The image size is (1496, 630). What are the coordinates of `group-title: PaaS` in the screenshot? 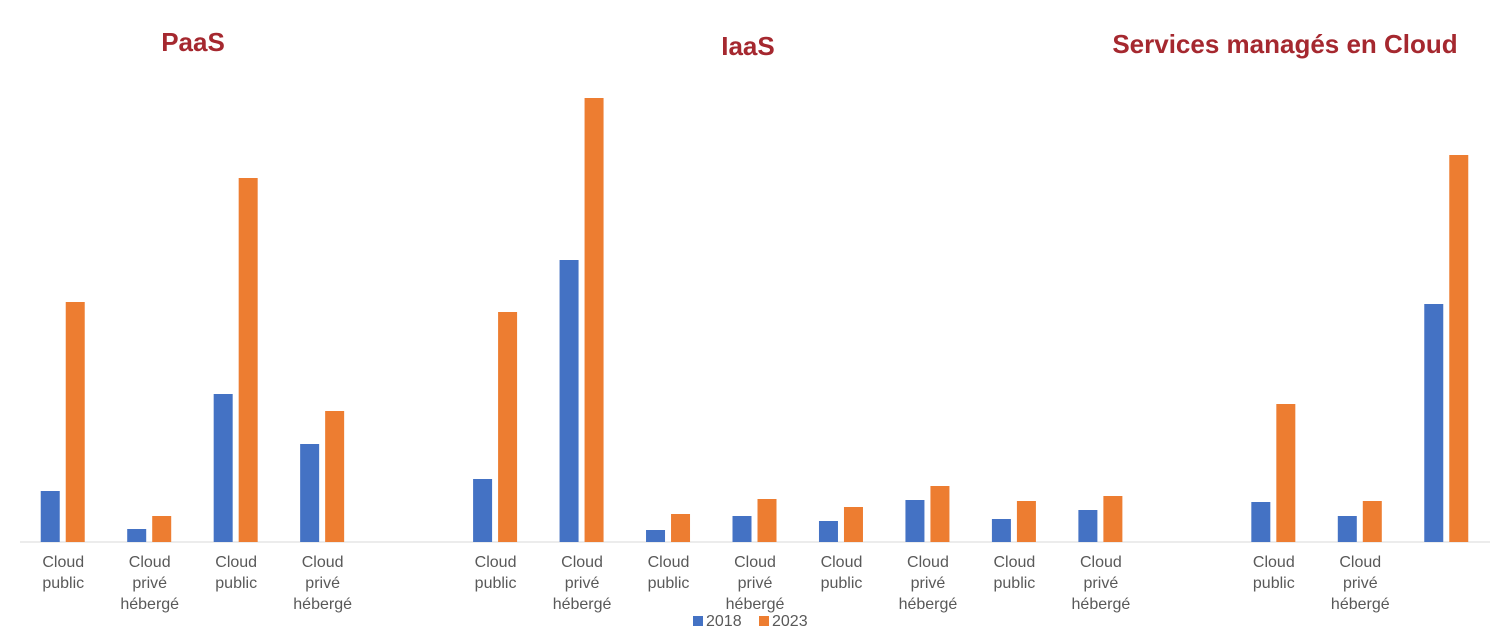 It's located at (193, 42).